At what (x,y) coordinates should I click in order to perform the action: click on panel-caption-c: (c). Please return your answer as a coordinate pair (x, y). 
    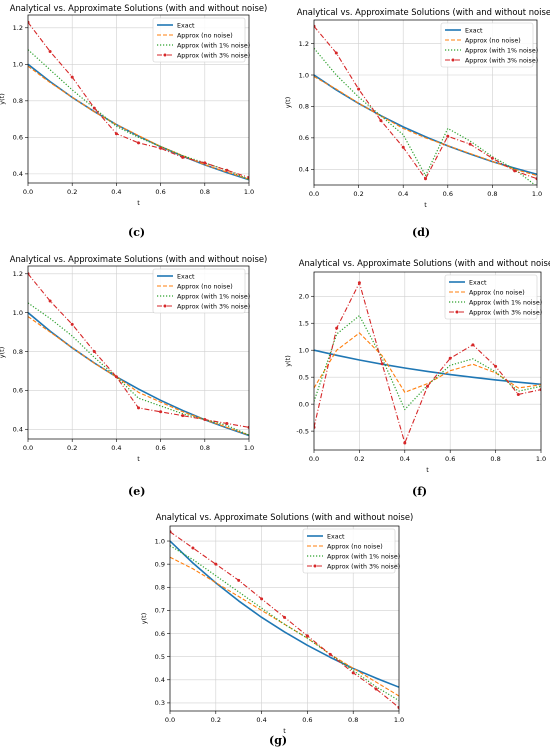
    Looking at the image, I should click on (137, 232).